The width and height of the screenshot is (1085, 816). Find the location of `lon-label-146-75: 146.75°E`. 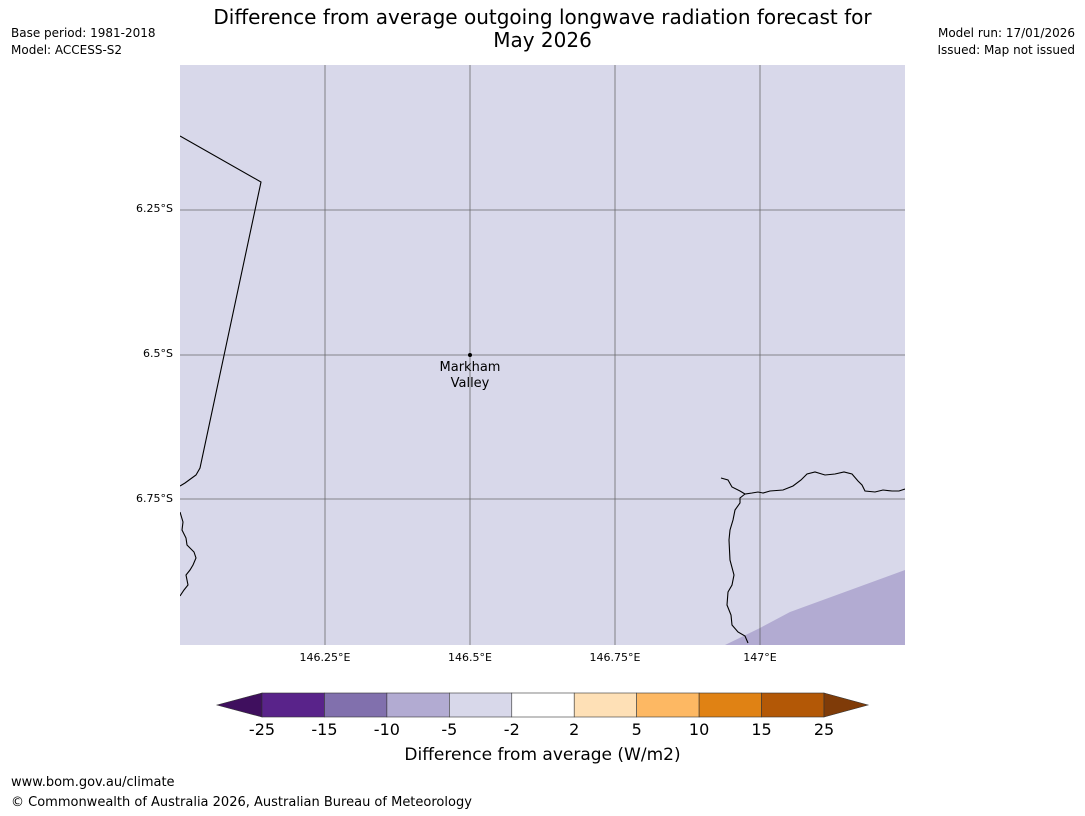

lon-label-146-75: 146.75°E is located at coordinates (615, 657).